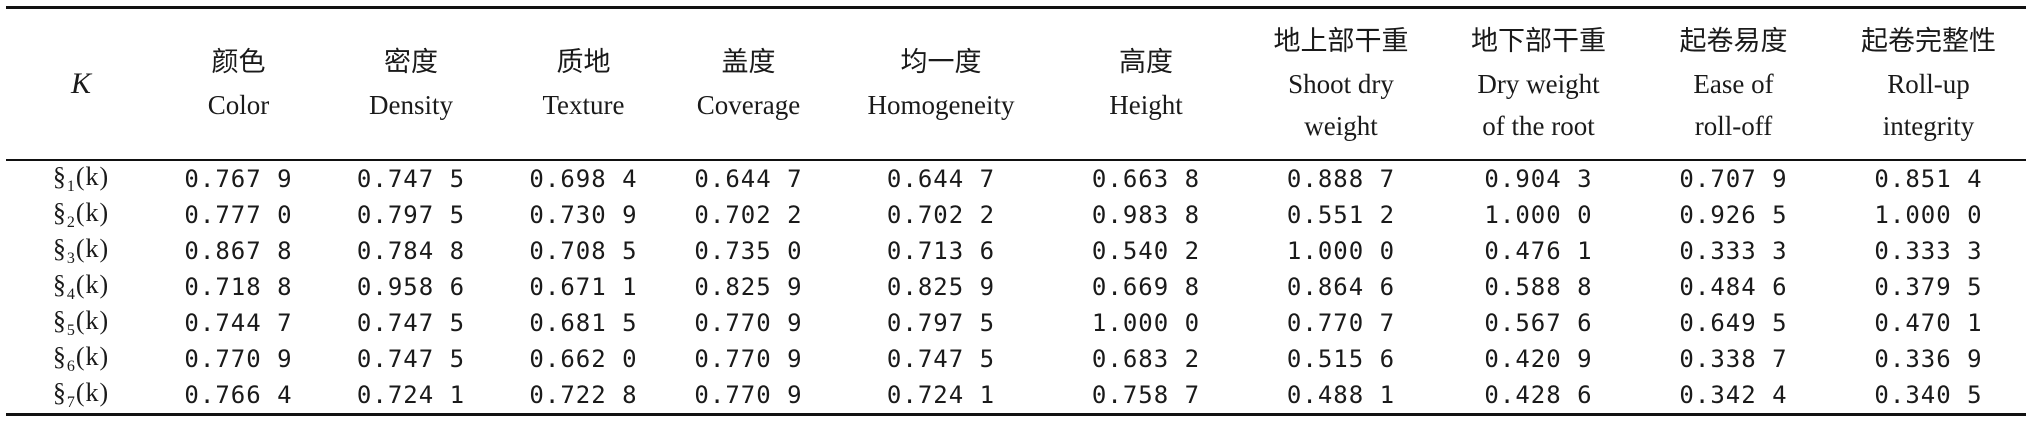 The image size is (2032, 432). I want to click on table-cell: 0.698 4, so click(583, 179).